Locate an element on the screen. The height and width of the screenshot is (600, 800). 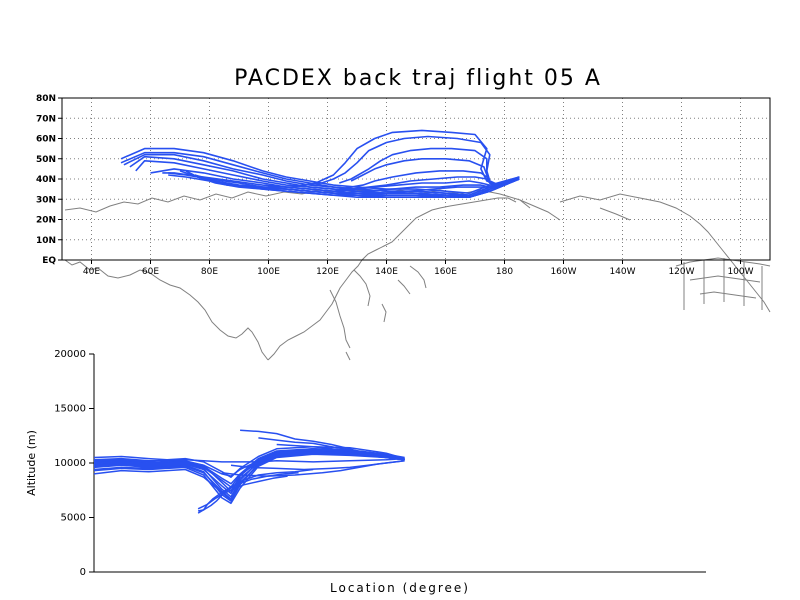
map-y-tick-label: 80N is located at coordinates (46, 99).